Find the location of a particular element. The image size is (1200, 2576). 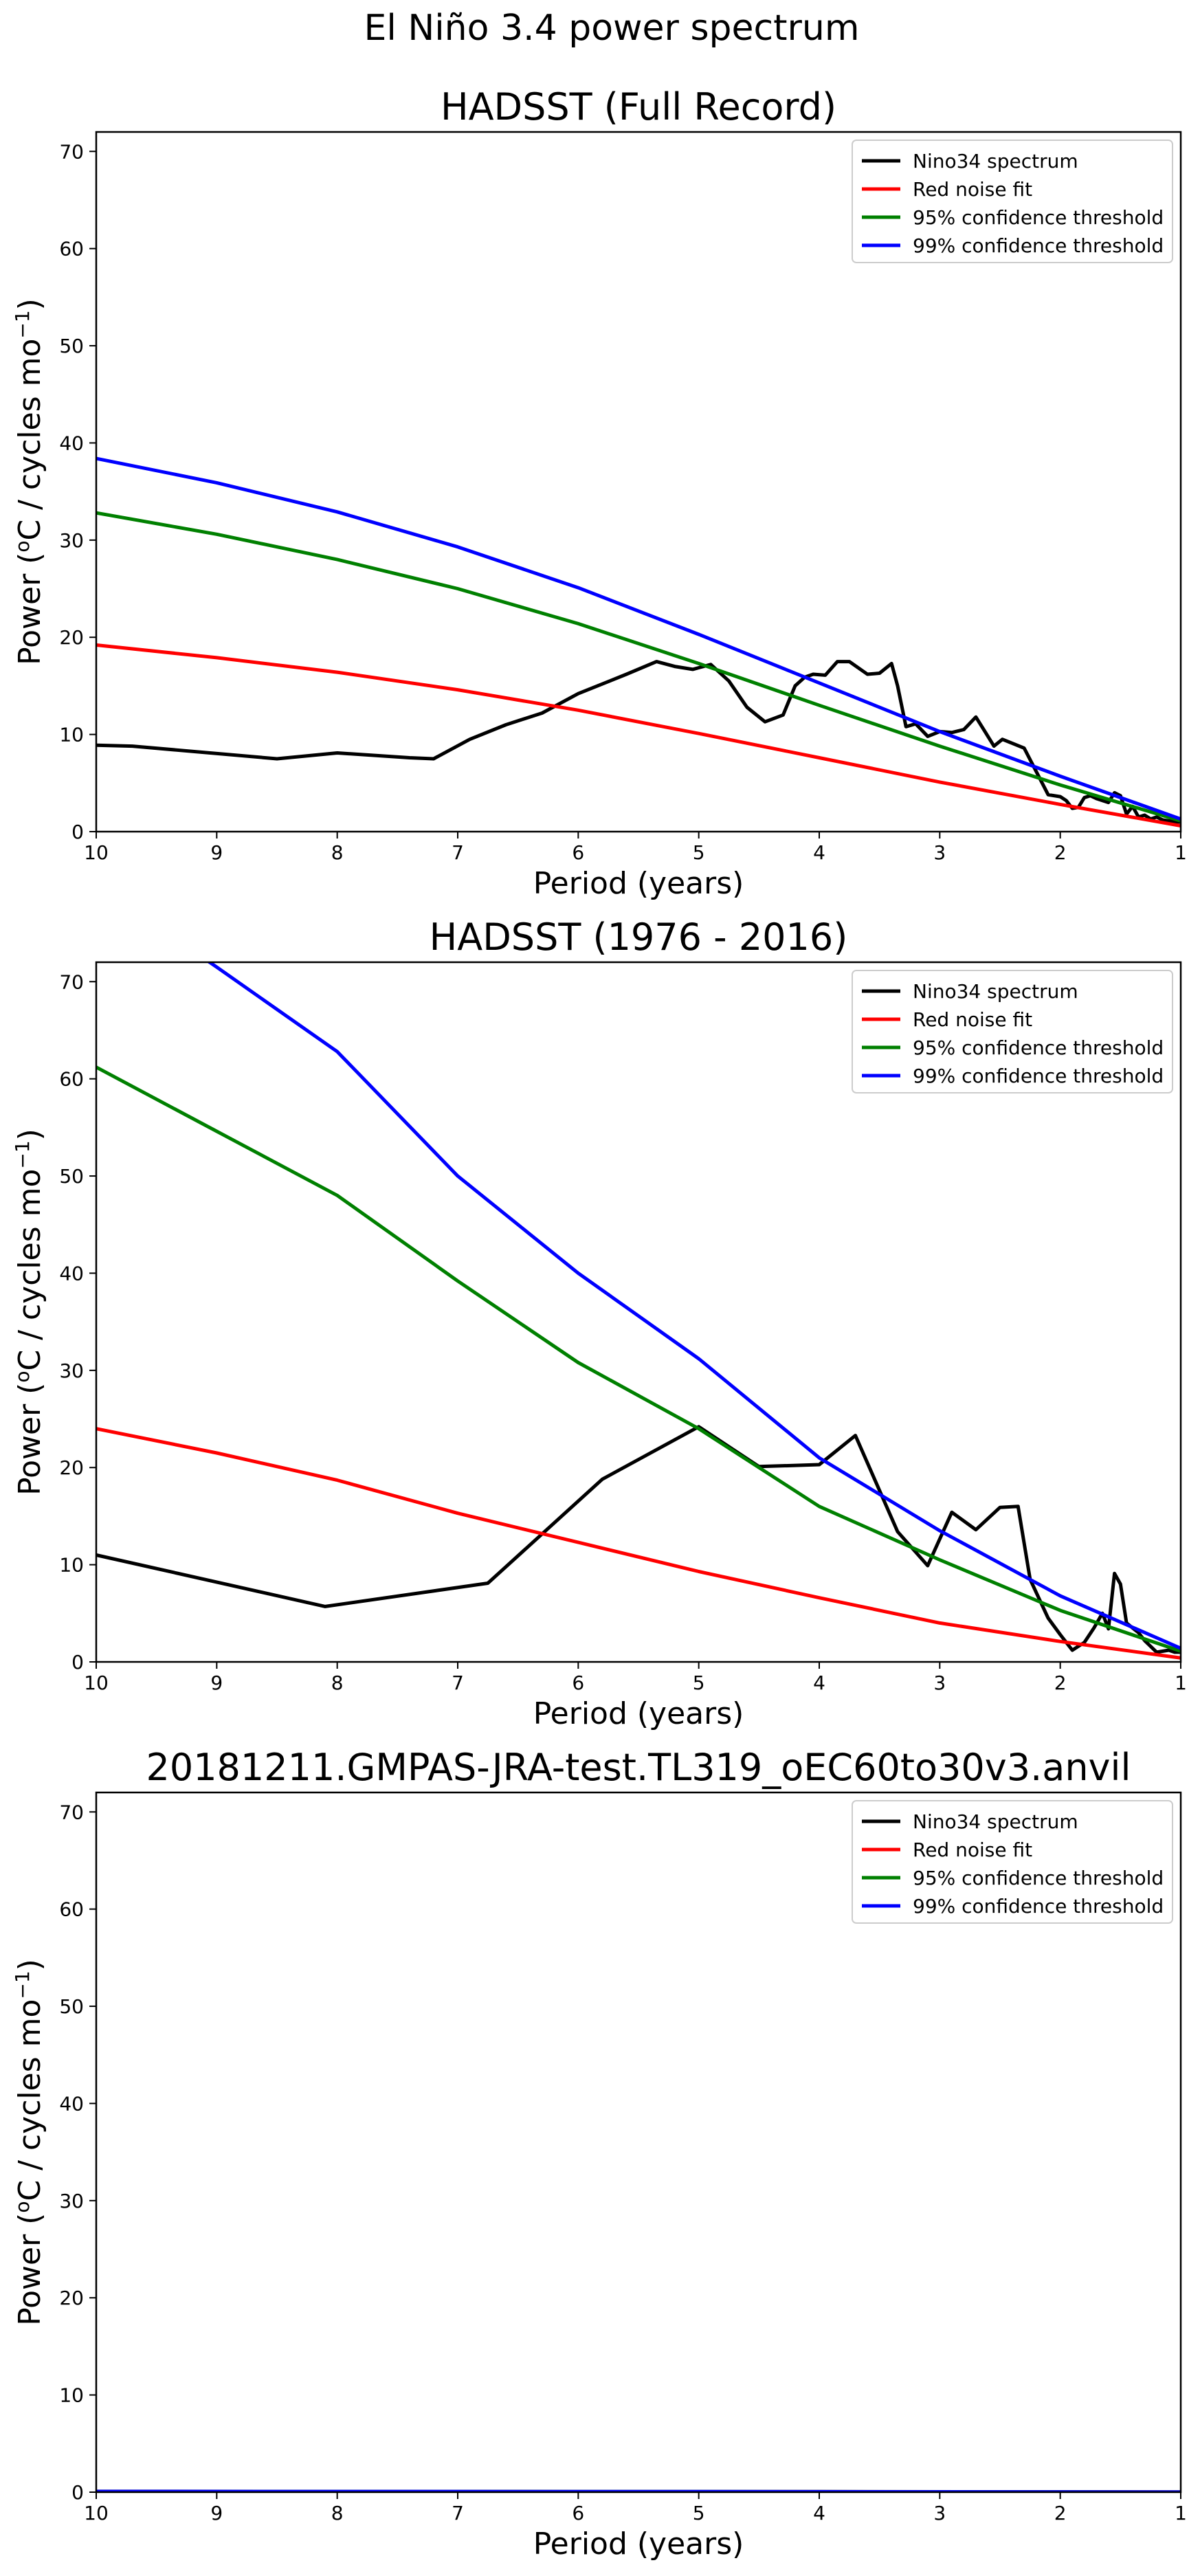

figure-title: El Niño 3.4 power spectrum is located at coordinates (611, 28).